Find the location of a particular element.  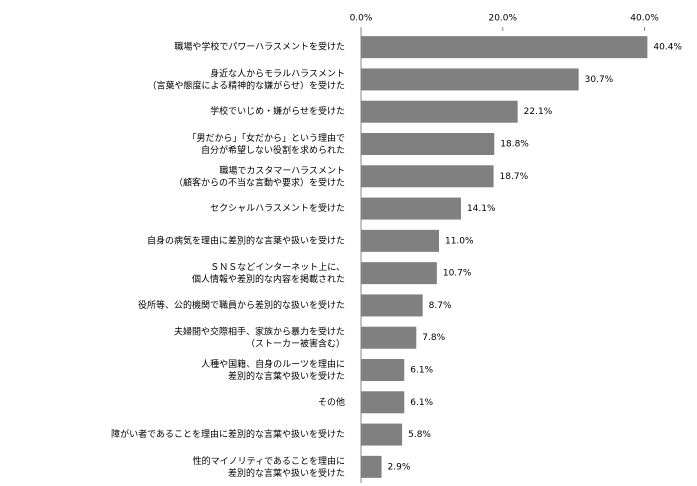

value-label: 22.1% is located at coordinates (538, 112).